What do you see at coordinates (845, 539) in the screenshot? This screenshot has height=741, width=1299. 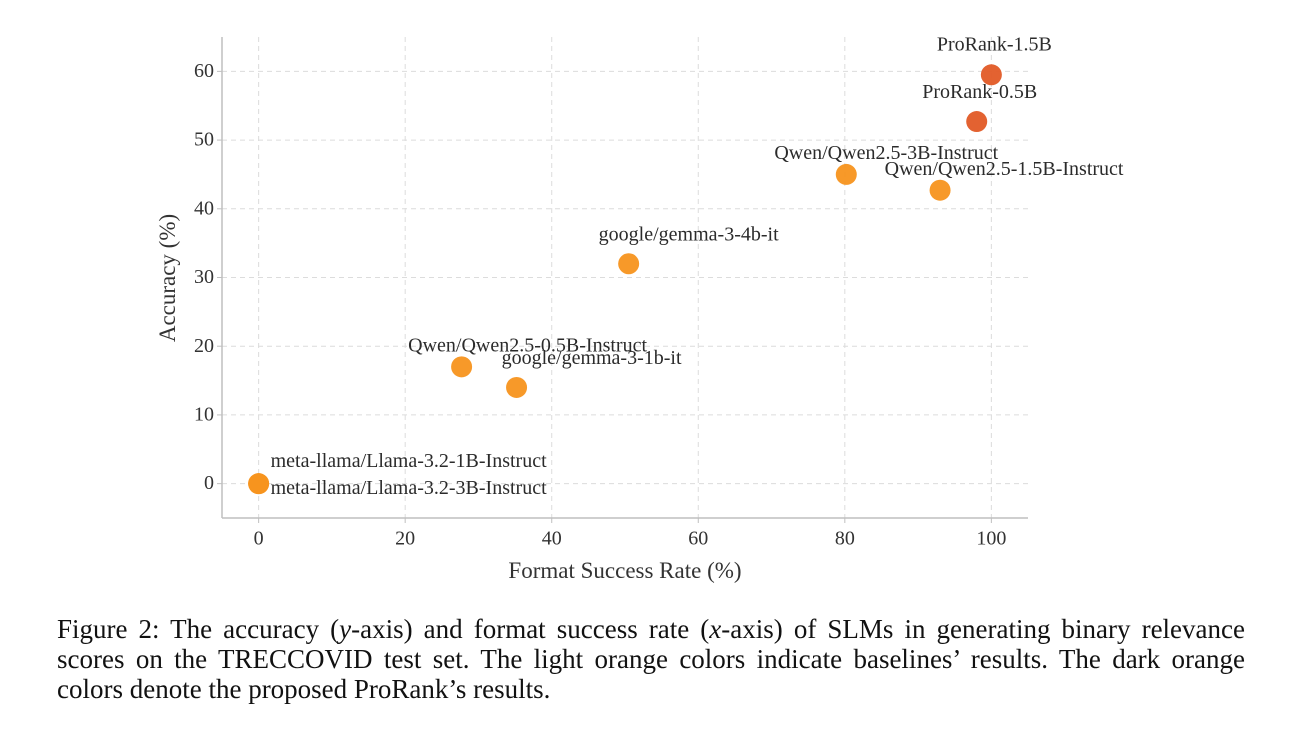 I see `x-tick-label: 80` at bounding box center [845, 539].